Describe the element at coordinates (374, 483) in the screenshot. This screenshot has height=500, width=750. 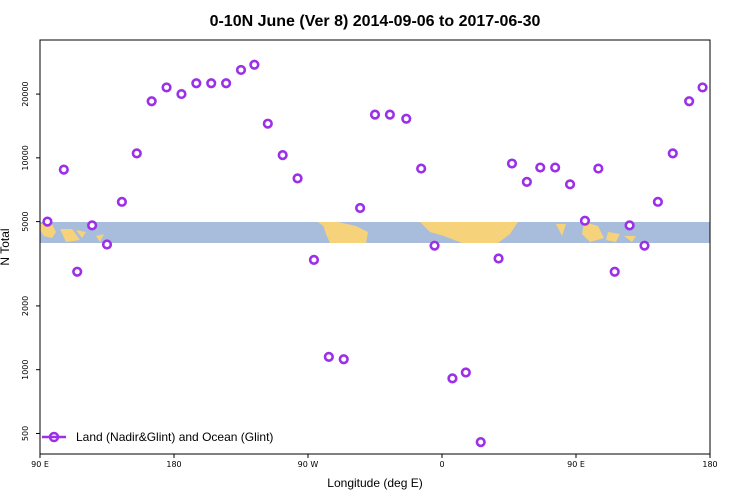
I see `x-axis-label: Longitude (deg E)` at that location.